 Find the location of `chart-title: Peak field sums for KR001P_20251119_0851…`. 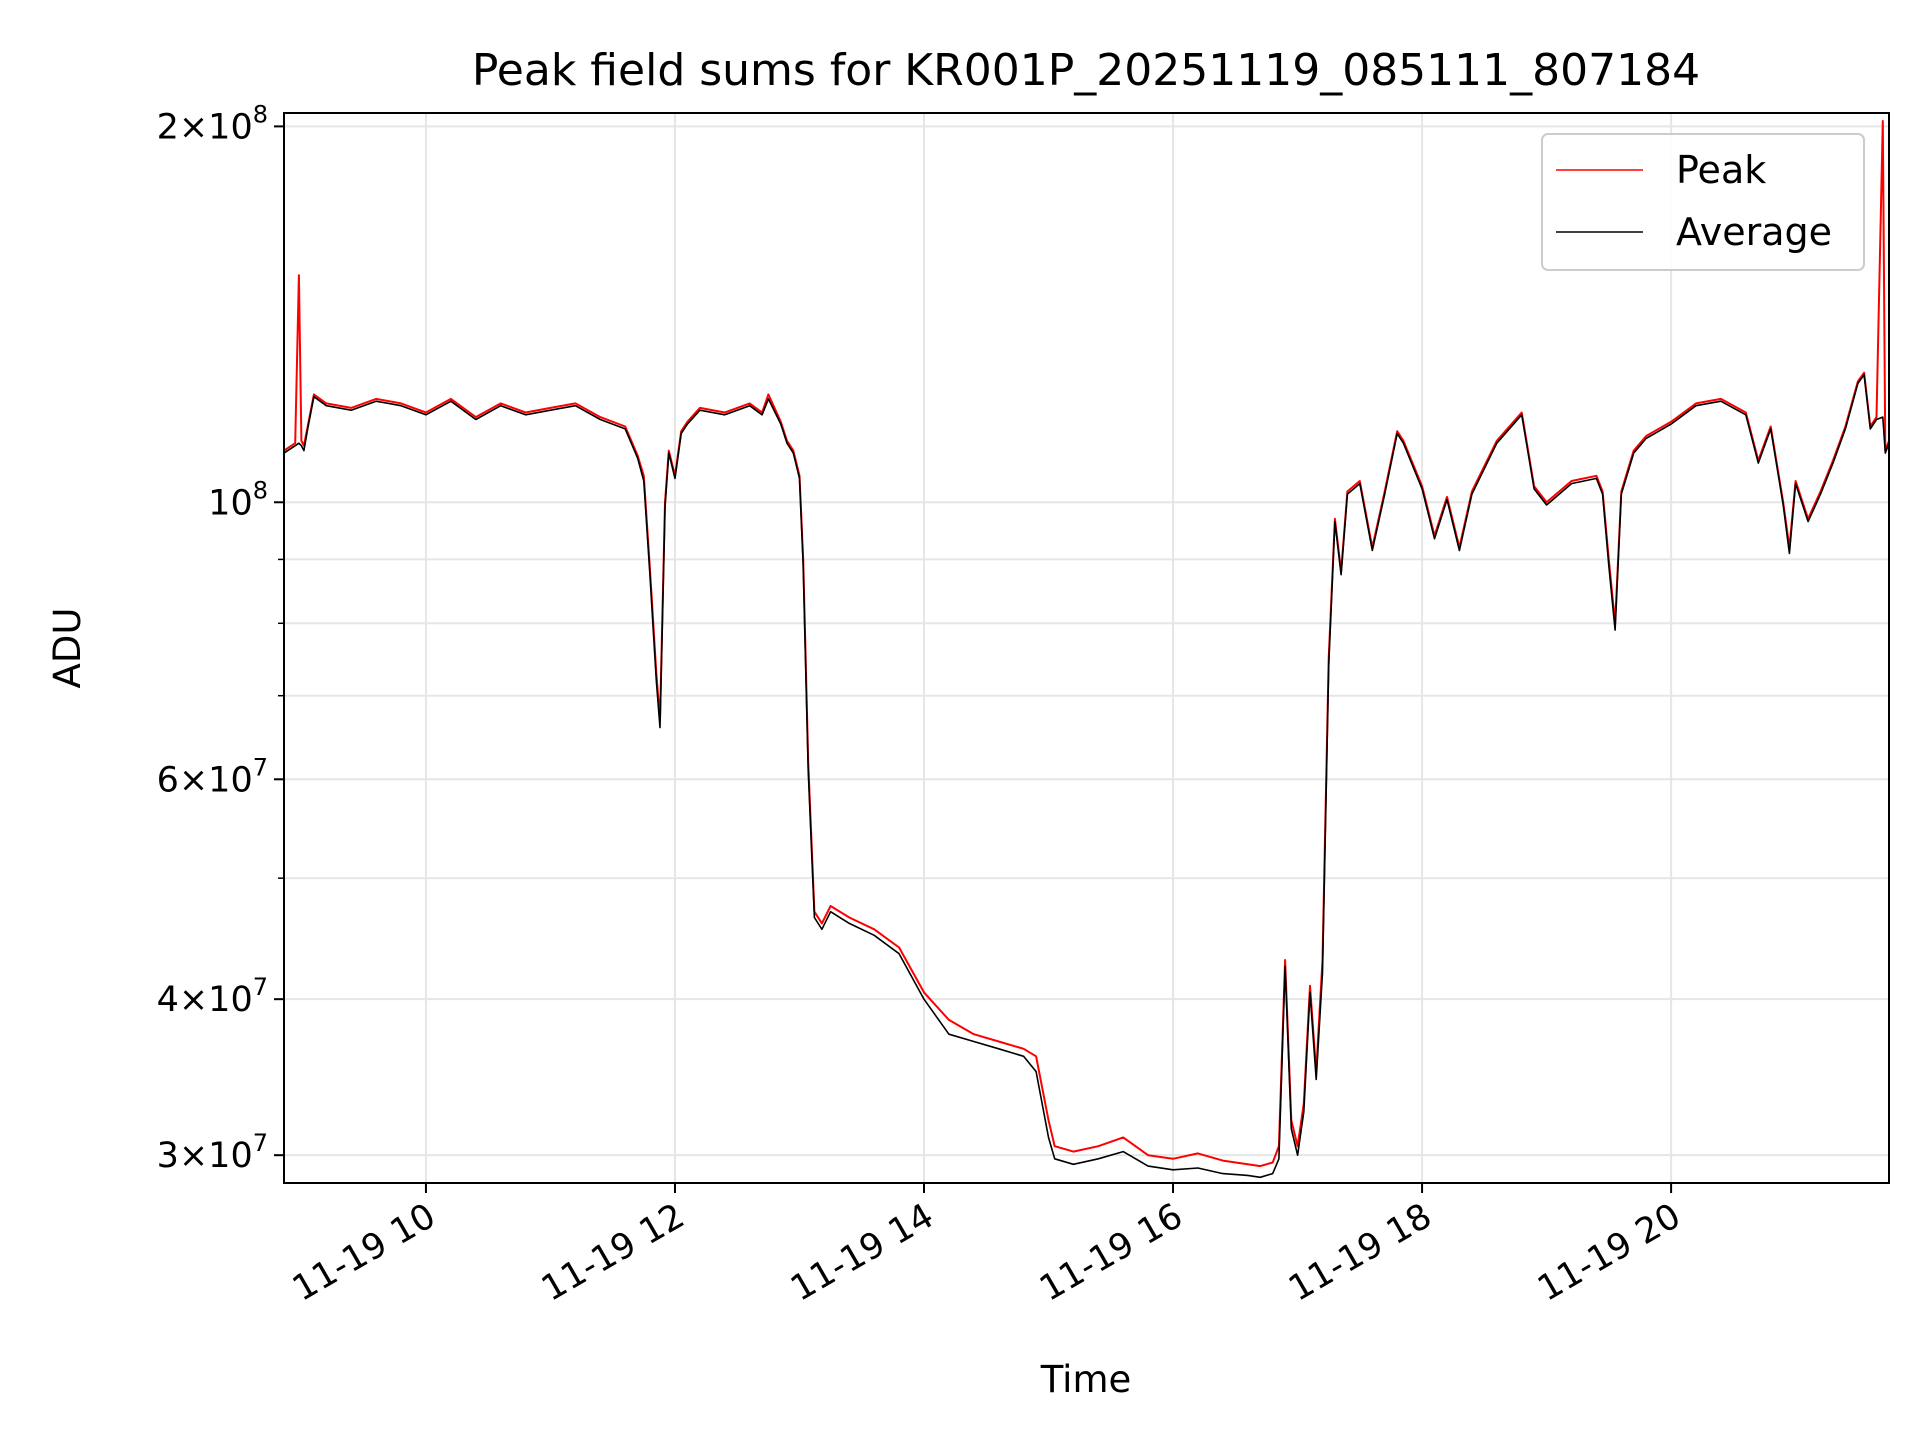

chart-title: Peak field sums for KR001P_20251119_0851… is located at coordinates (1086, 70).